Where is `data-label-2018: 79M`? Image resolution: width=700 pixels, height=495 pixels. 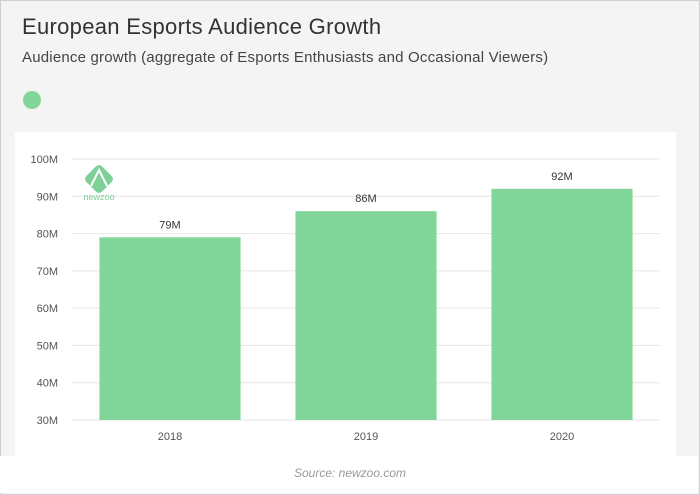
data-label-2018: 79M is located at coordinates (169, 225).